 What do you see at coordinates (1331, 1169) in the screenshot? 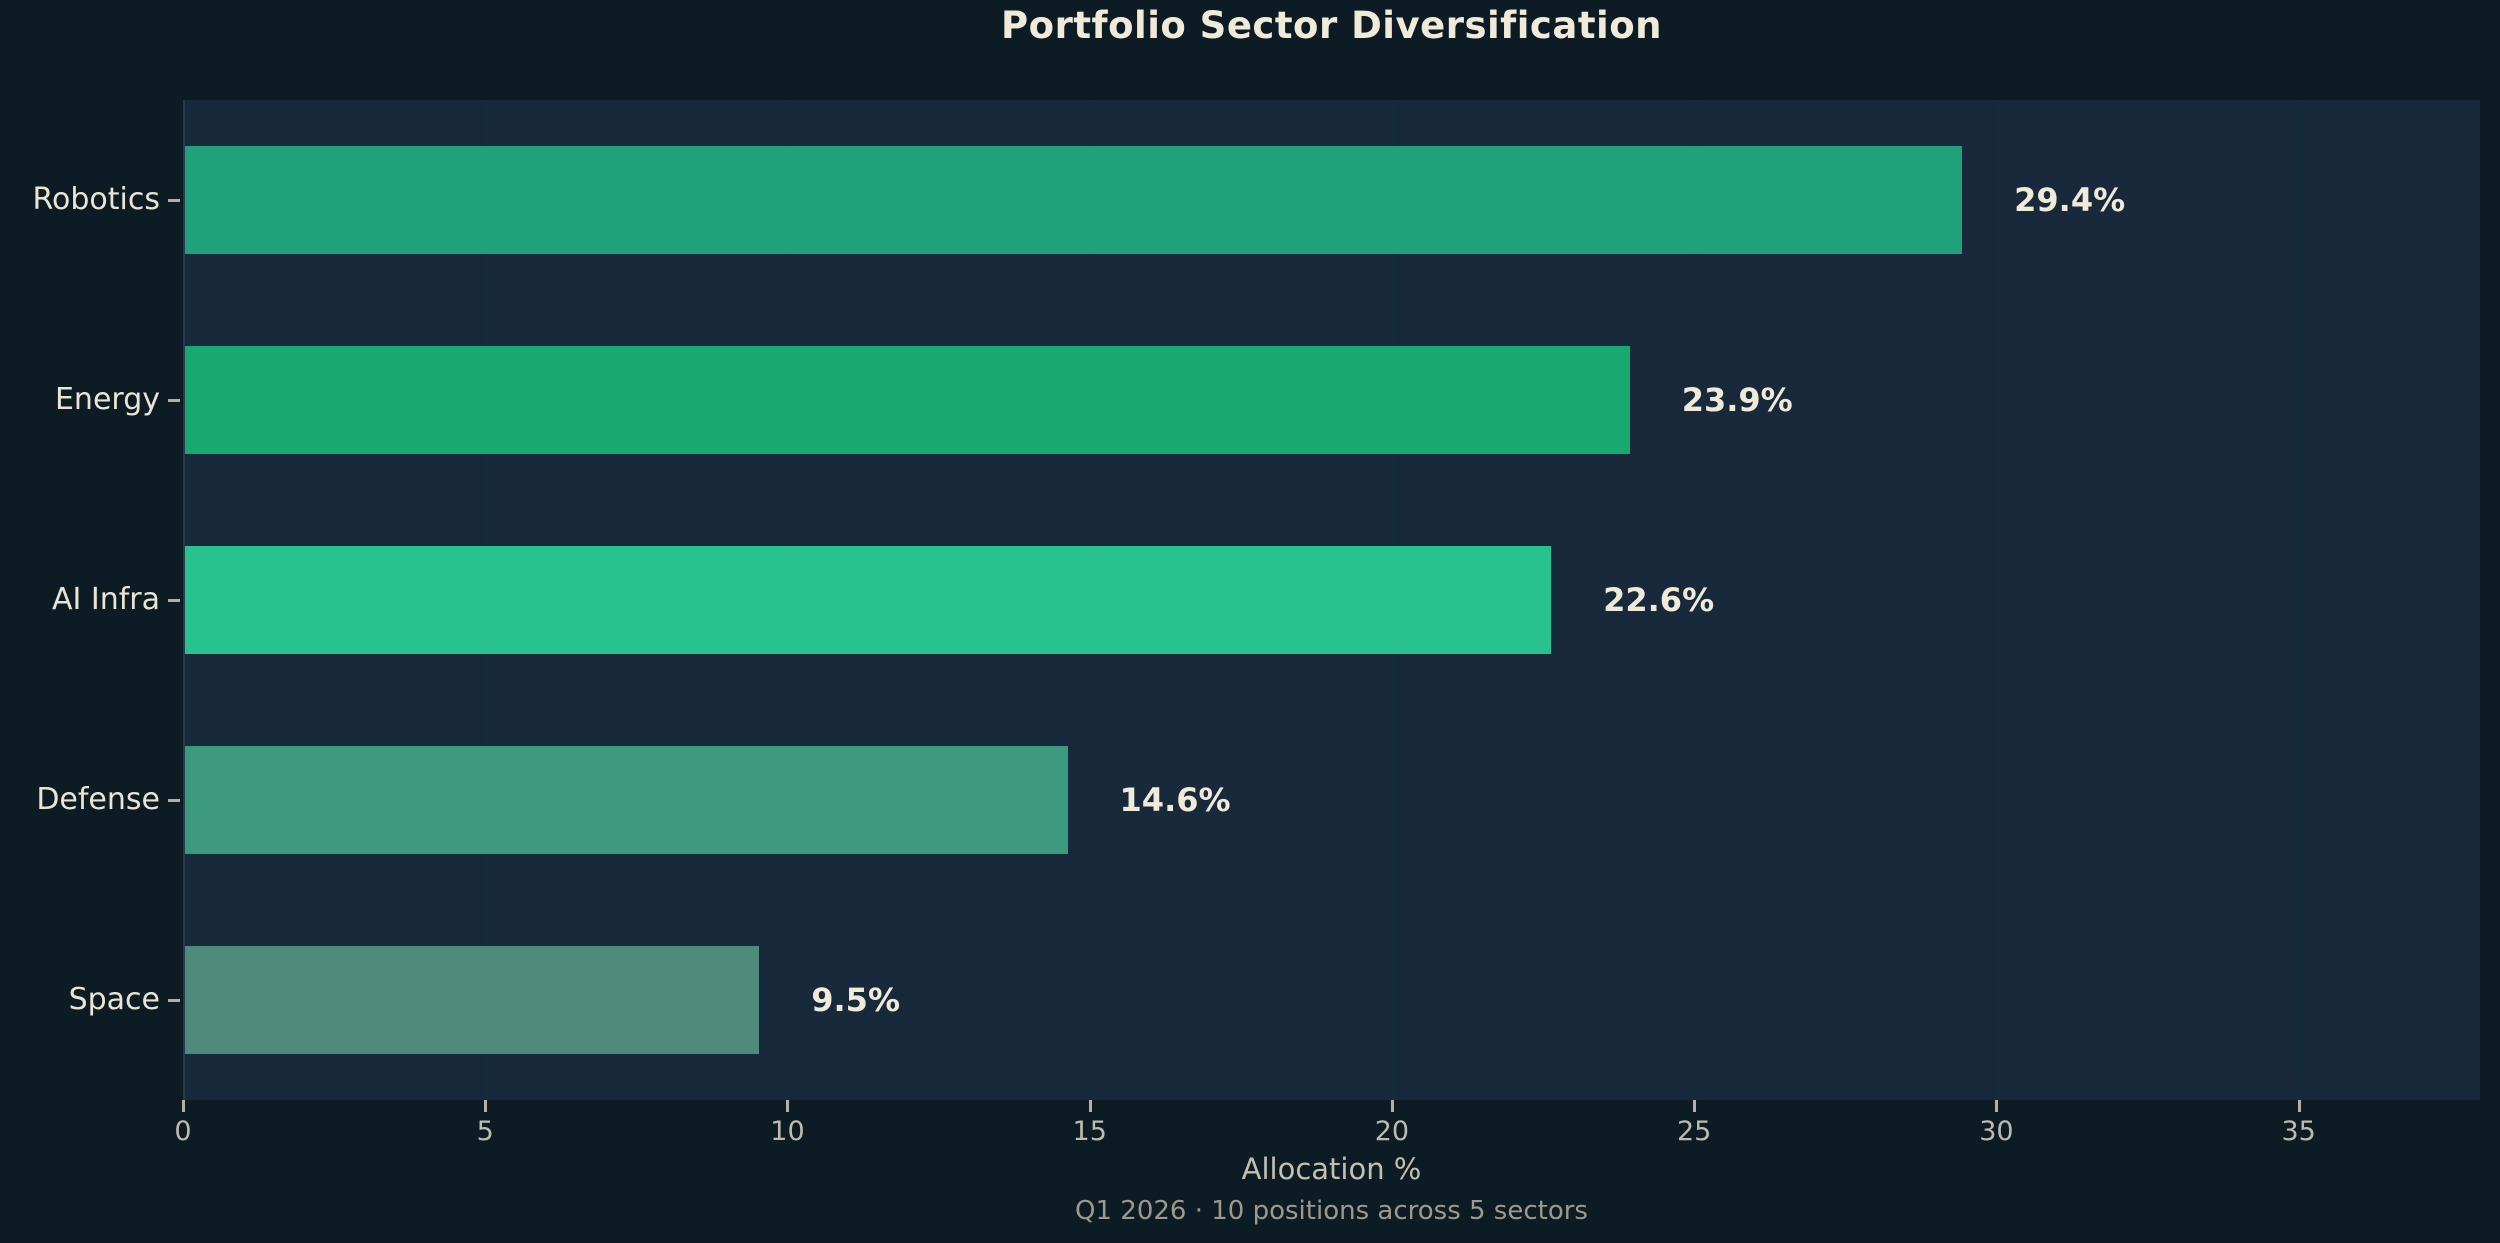
I see `x-axis-title: Allocation %` at bounding box center [1331, 1169].